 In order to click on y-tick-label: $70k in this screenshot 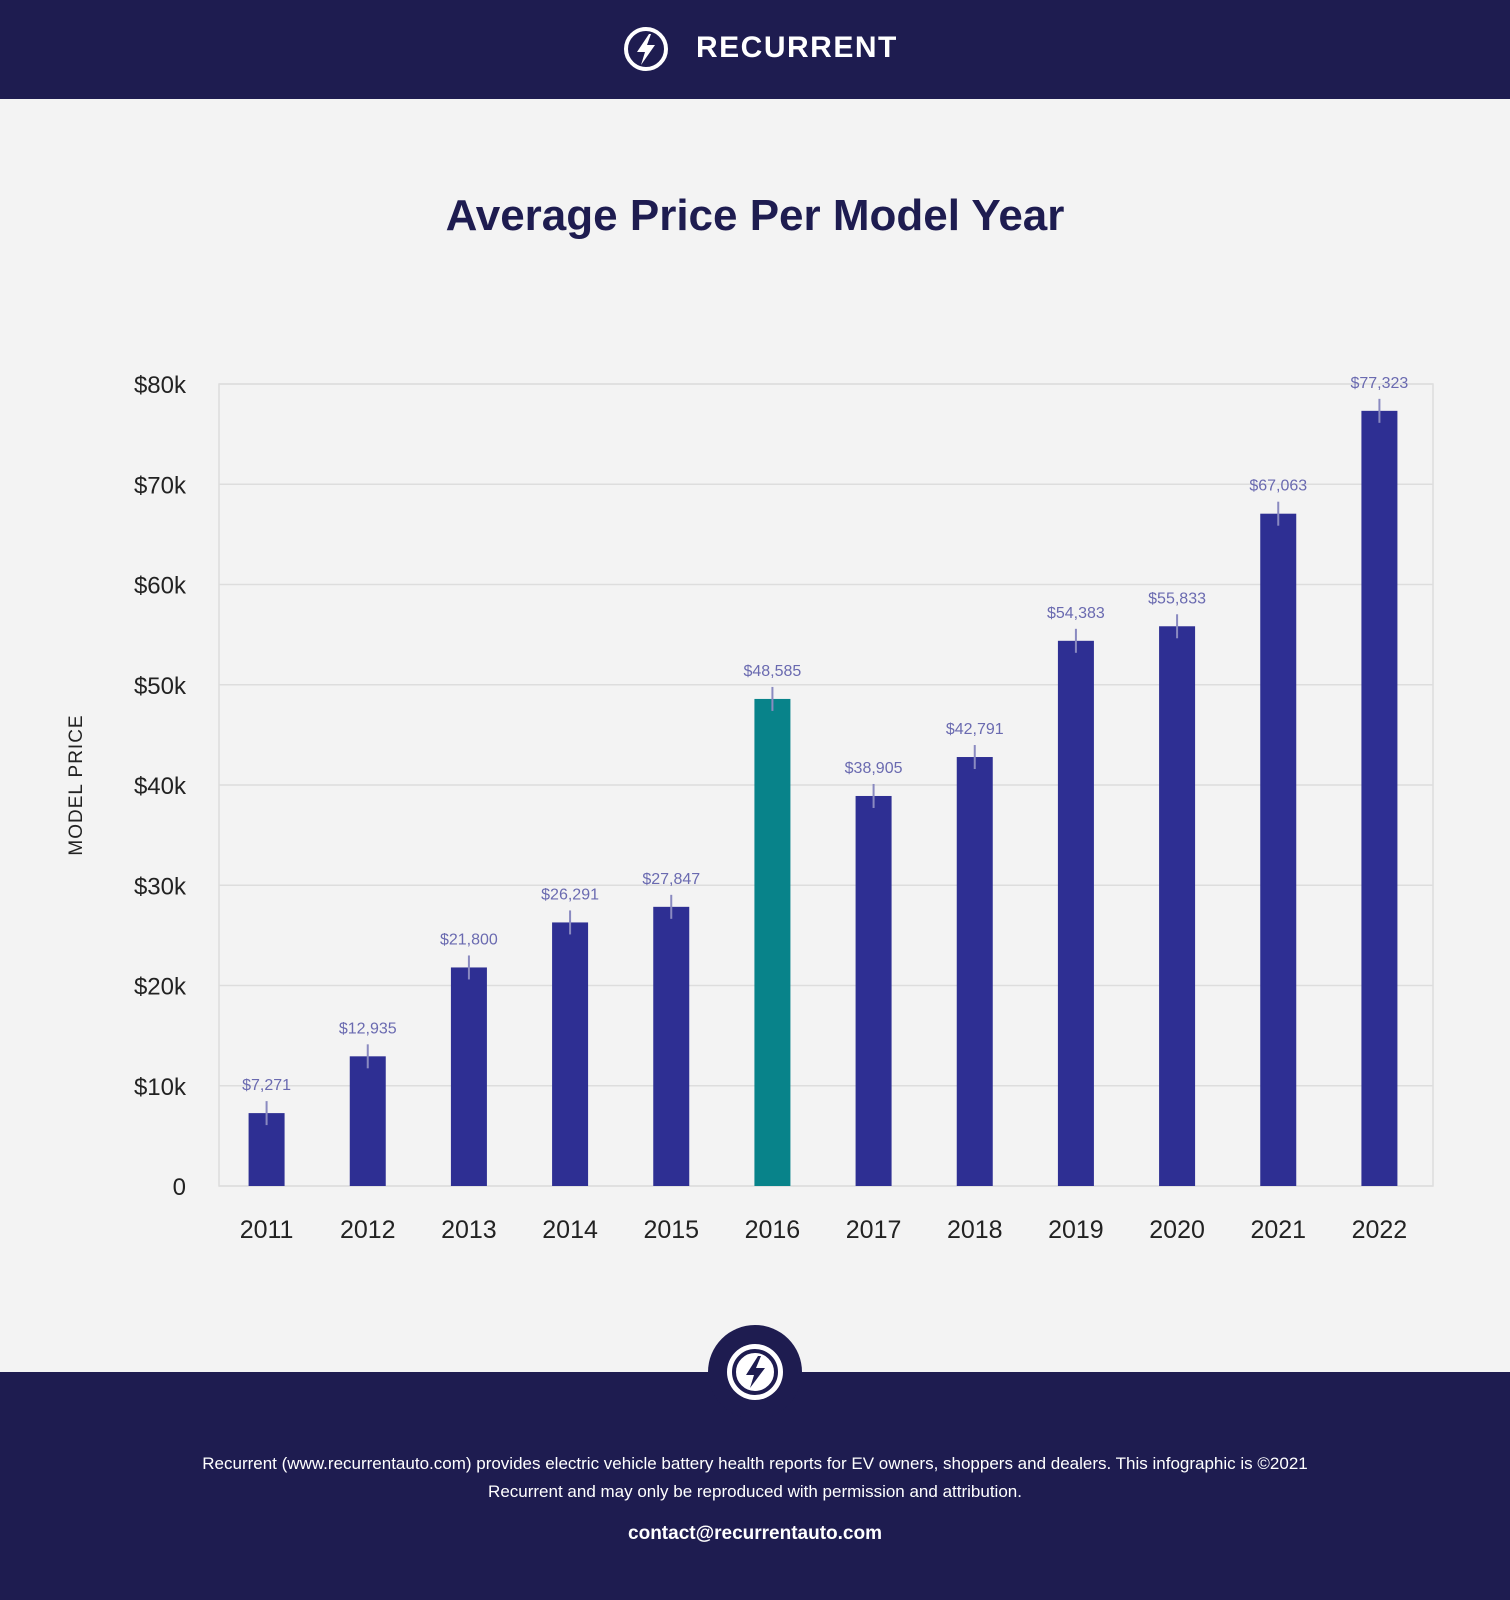, I will do `click(160, 485)`.